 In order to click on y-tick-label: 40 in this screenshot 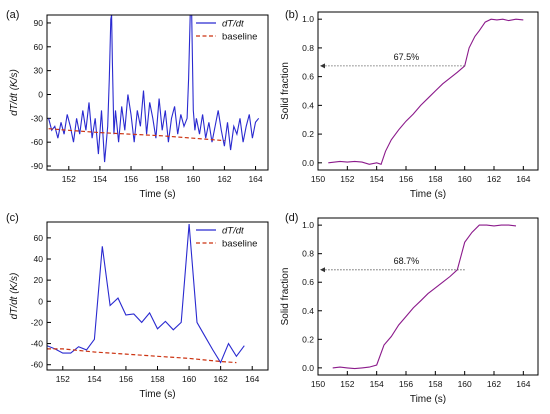, I will do `click(39, 259)`.